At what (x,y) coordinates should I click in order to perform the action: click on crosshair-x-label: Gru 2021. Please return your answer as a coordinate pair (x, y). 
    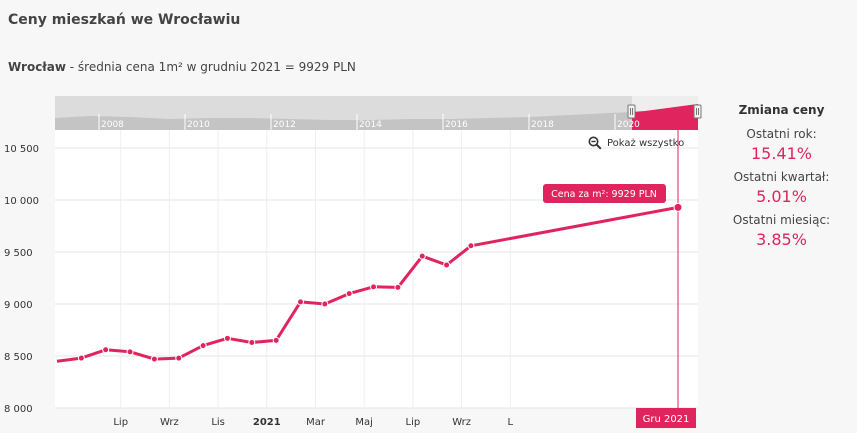
    Looking at the image, I should click on (666, 418).